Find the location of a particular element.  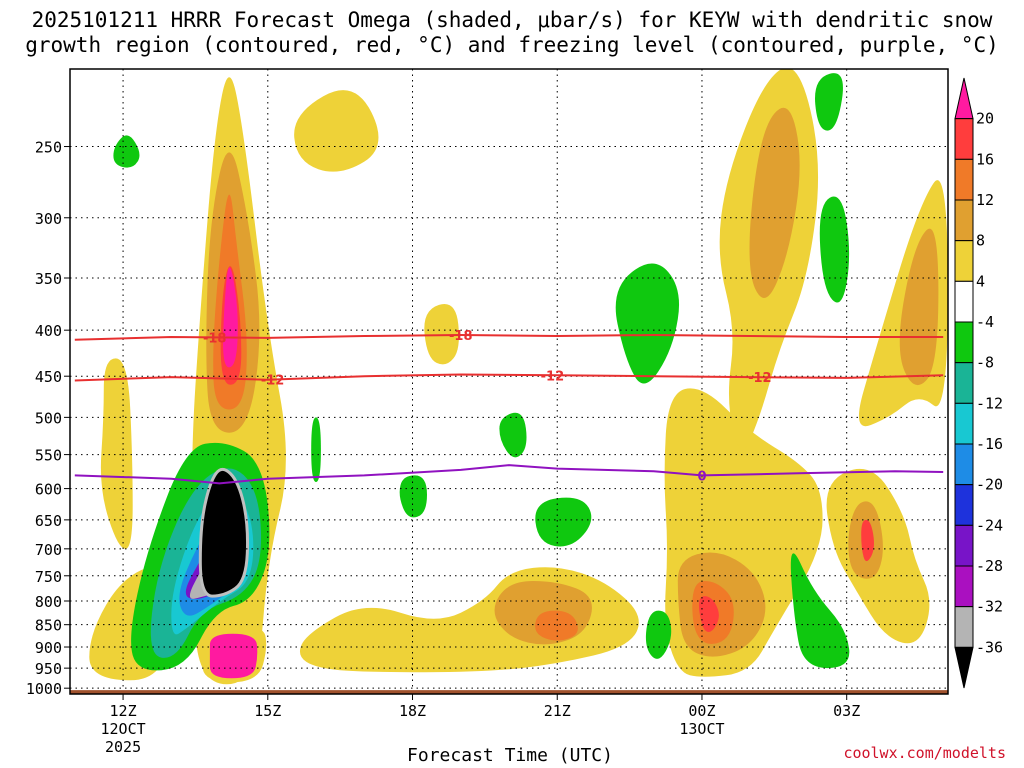

y-tick-label: 450 is located at coordinates (48, 377).